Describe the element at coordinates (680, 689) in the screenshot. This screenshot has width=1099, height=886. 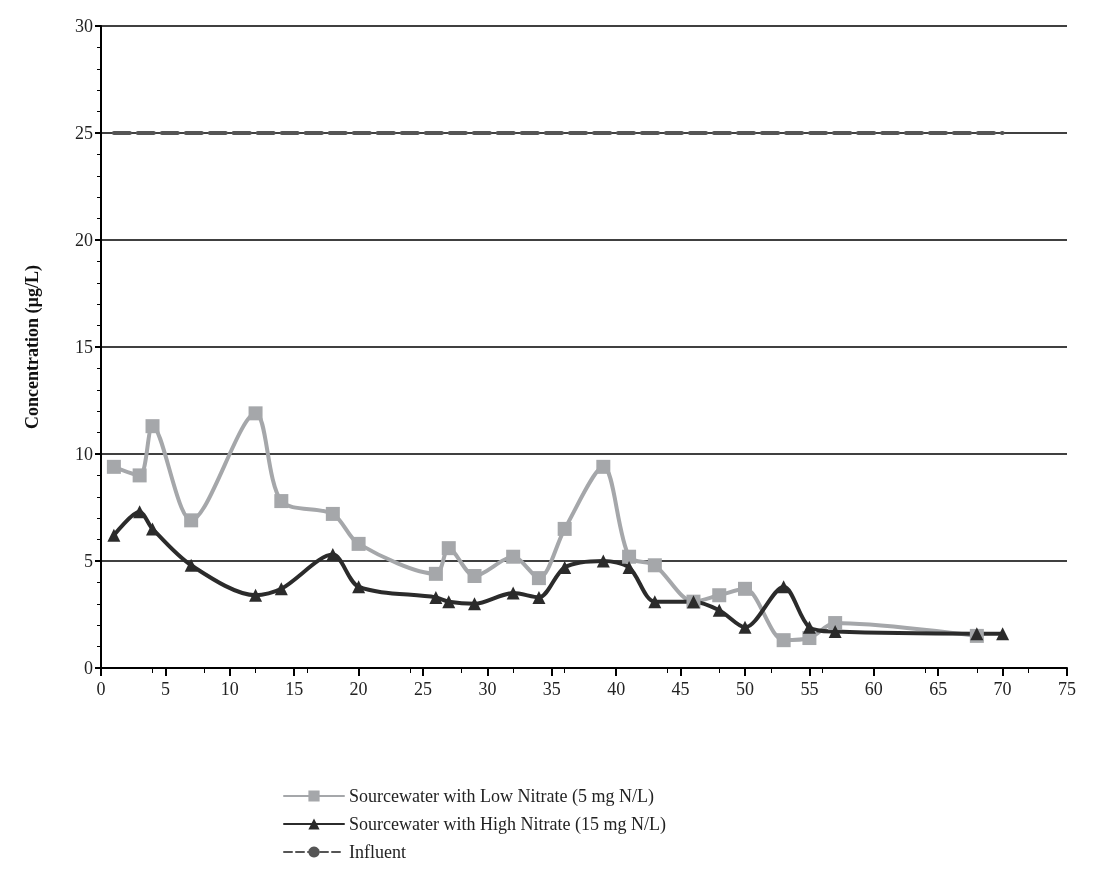
I see `x-tick-label: 45` at that location.